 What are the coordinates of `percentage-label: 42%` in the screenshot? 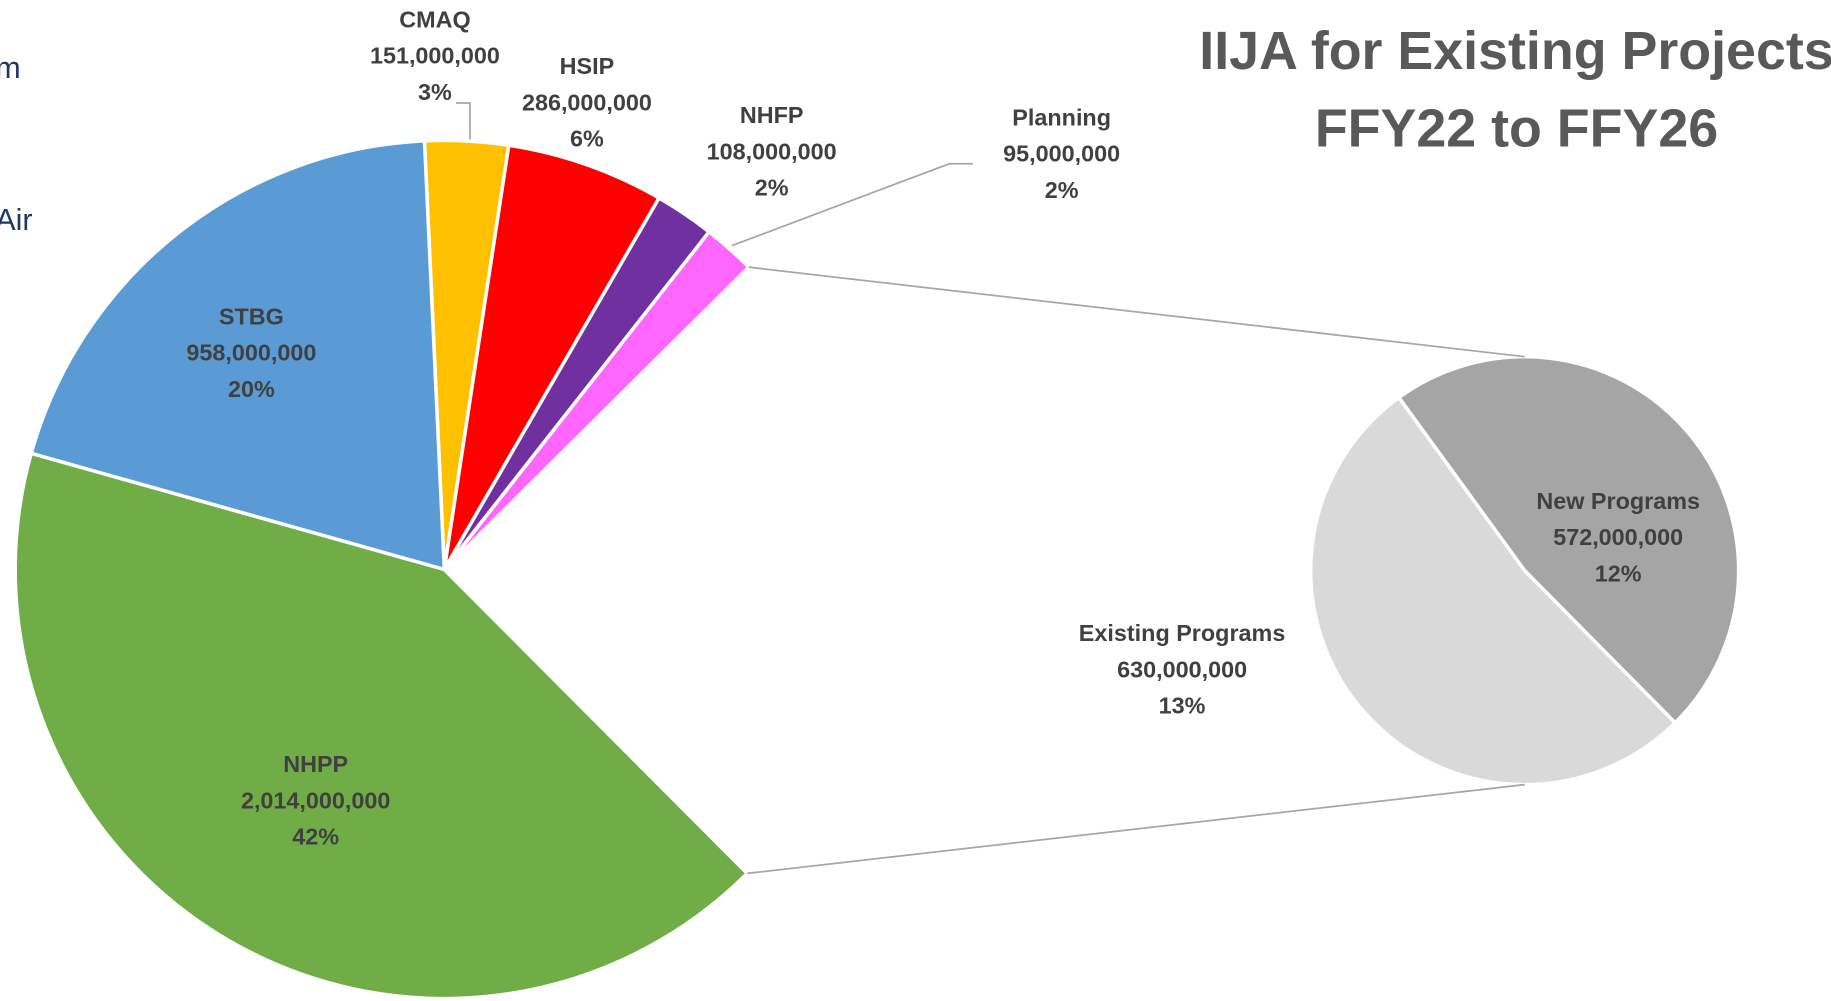 It's located at (315, 837).